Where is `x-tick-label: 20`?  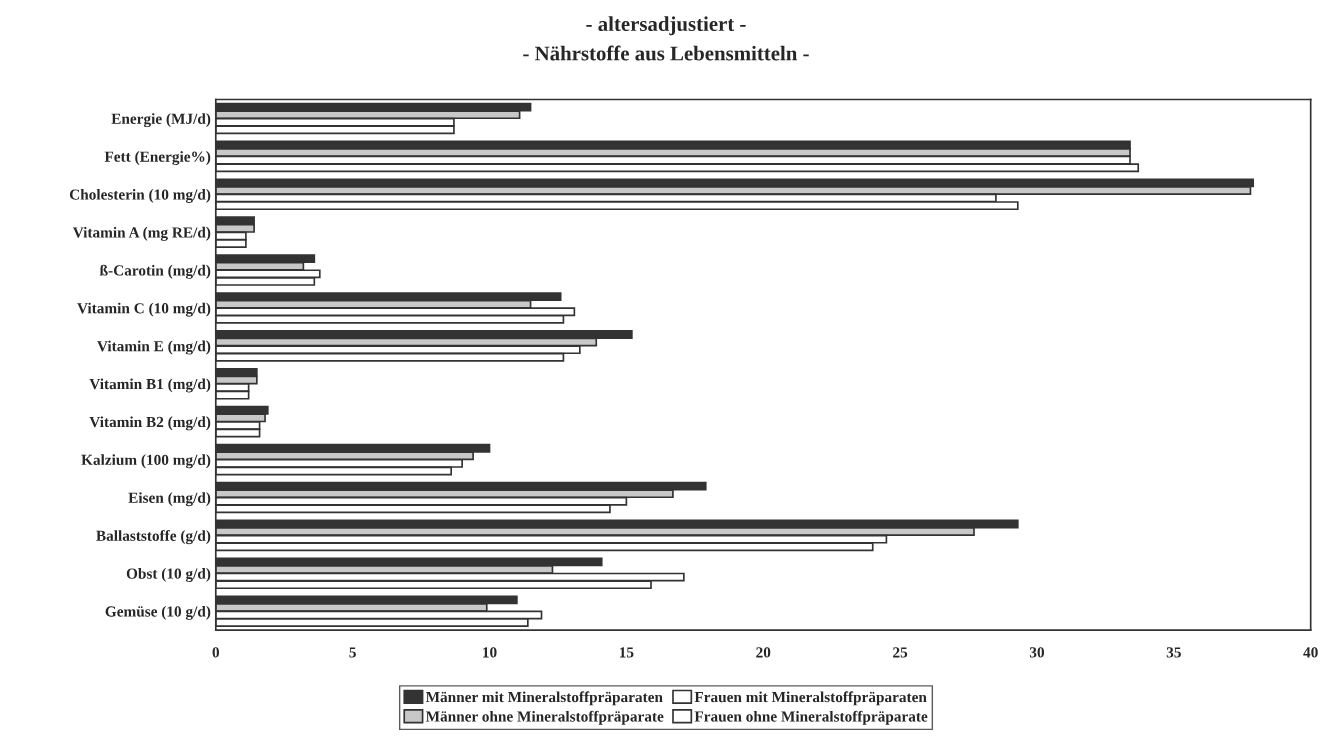
x-tick-label: 20 is located at coordinates (763, 652).